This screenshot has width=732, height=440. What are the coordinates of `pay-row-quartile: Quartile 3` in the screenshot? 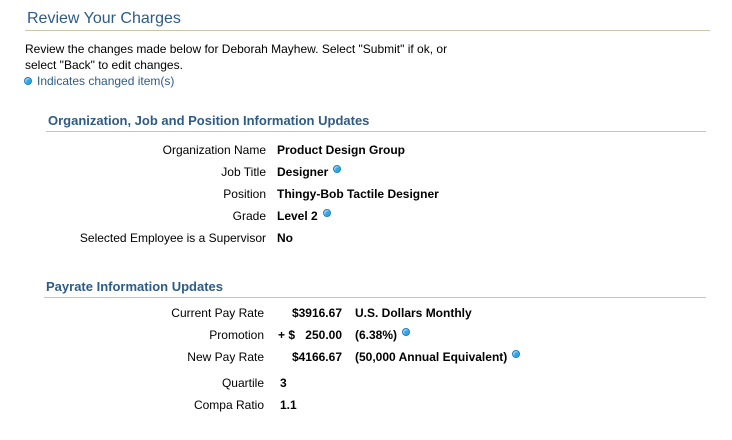 It's located at (366, 385).